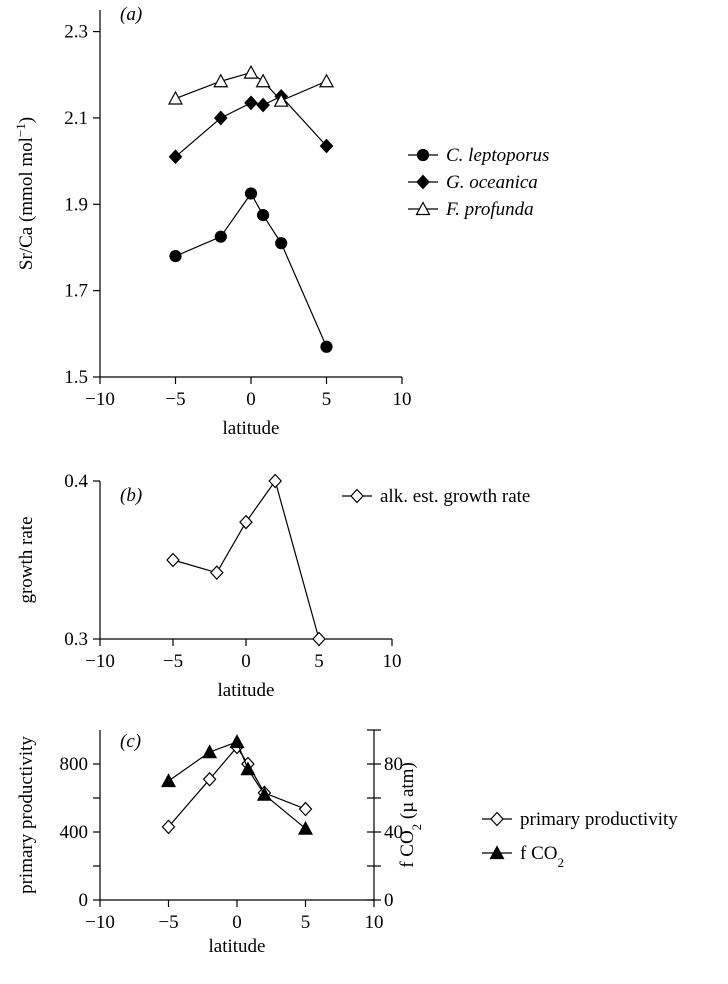 This screenshot has width=728, height=984. What do you see at coordinates (492, 182) in the screenshot?
I see `panel-a-legend-label: G. oceanica` at bounding box center [492, 182].